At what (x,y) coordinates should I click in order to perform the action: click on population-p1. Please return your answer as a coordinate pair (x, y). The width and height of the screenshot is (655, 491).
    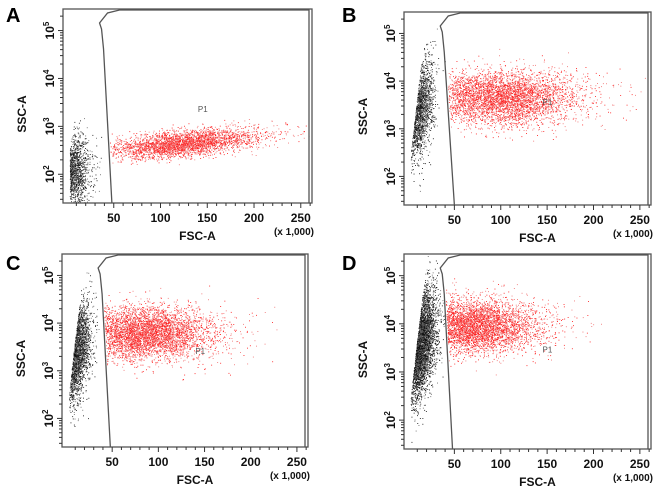
    Looking at the image, I should click on (547, 95).